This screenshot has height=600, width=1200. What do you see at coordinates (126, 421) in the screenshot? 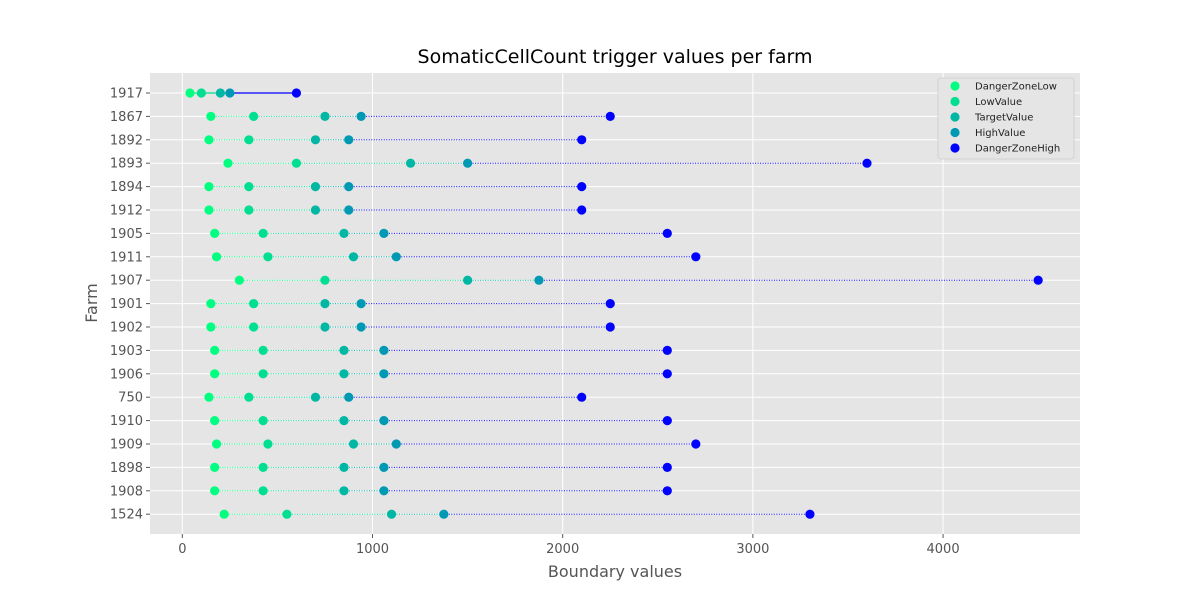
I see `y-tick-label: 1910` at bounding box center [126, 421].